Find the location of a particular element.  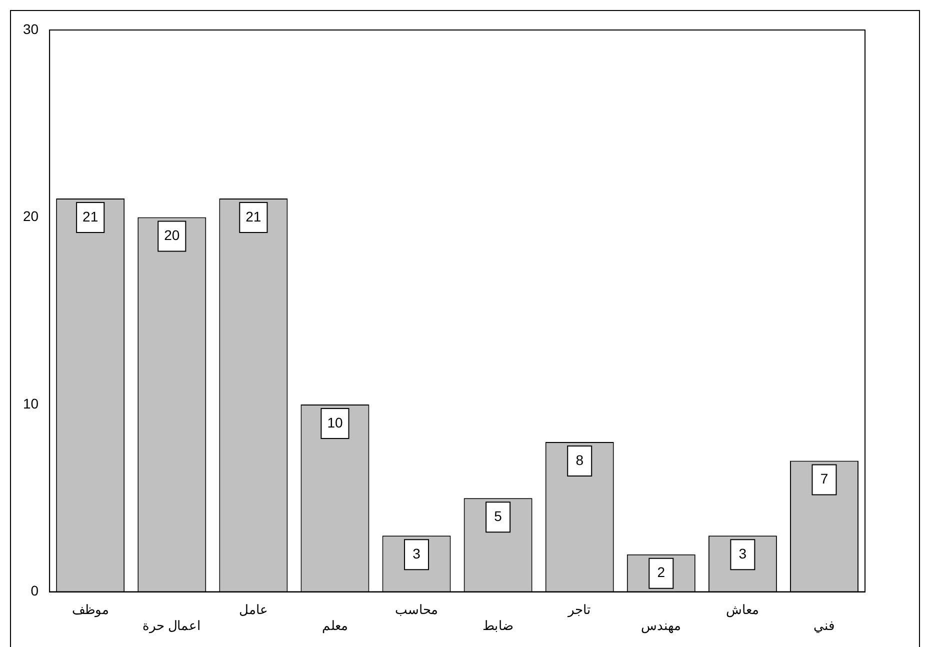

x-tick-label: عامل is located at coordinates (253, 610).